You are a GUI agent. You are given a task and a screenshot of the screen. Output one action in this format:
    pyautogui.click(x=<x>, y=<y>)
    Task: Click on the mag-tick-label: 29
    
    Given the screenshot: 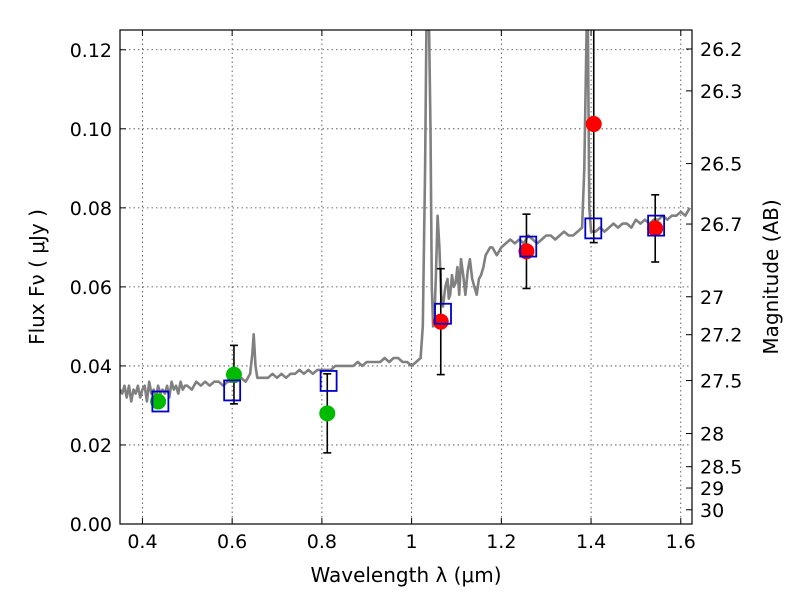 What is the action you would take?
    pyautogui.click(x=712, y=489)
    